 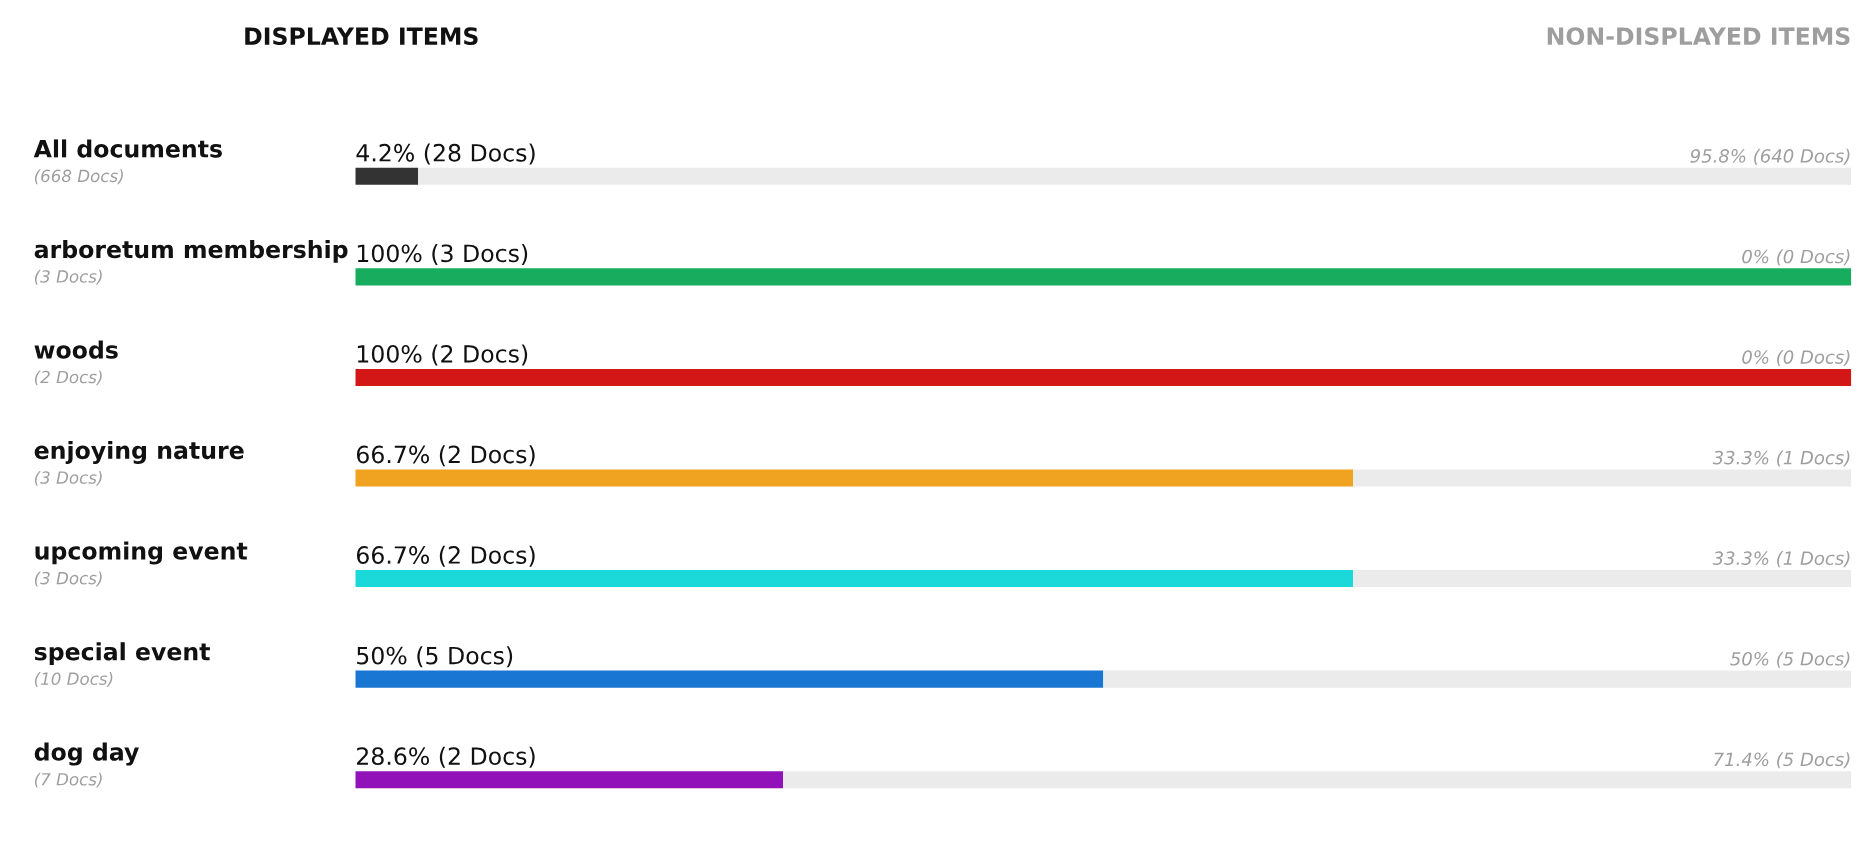 I want to click on y-tick-label: woods (2 Docs), so click(x=76, y=363).